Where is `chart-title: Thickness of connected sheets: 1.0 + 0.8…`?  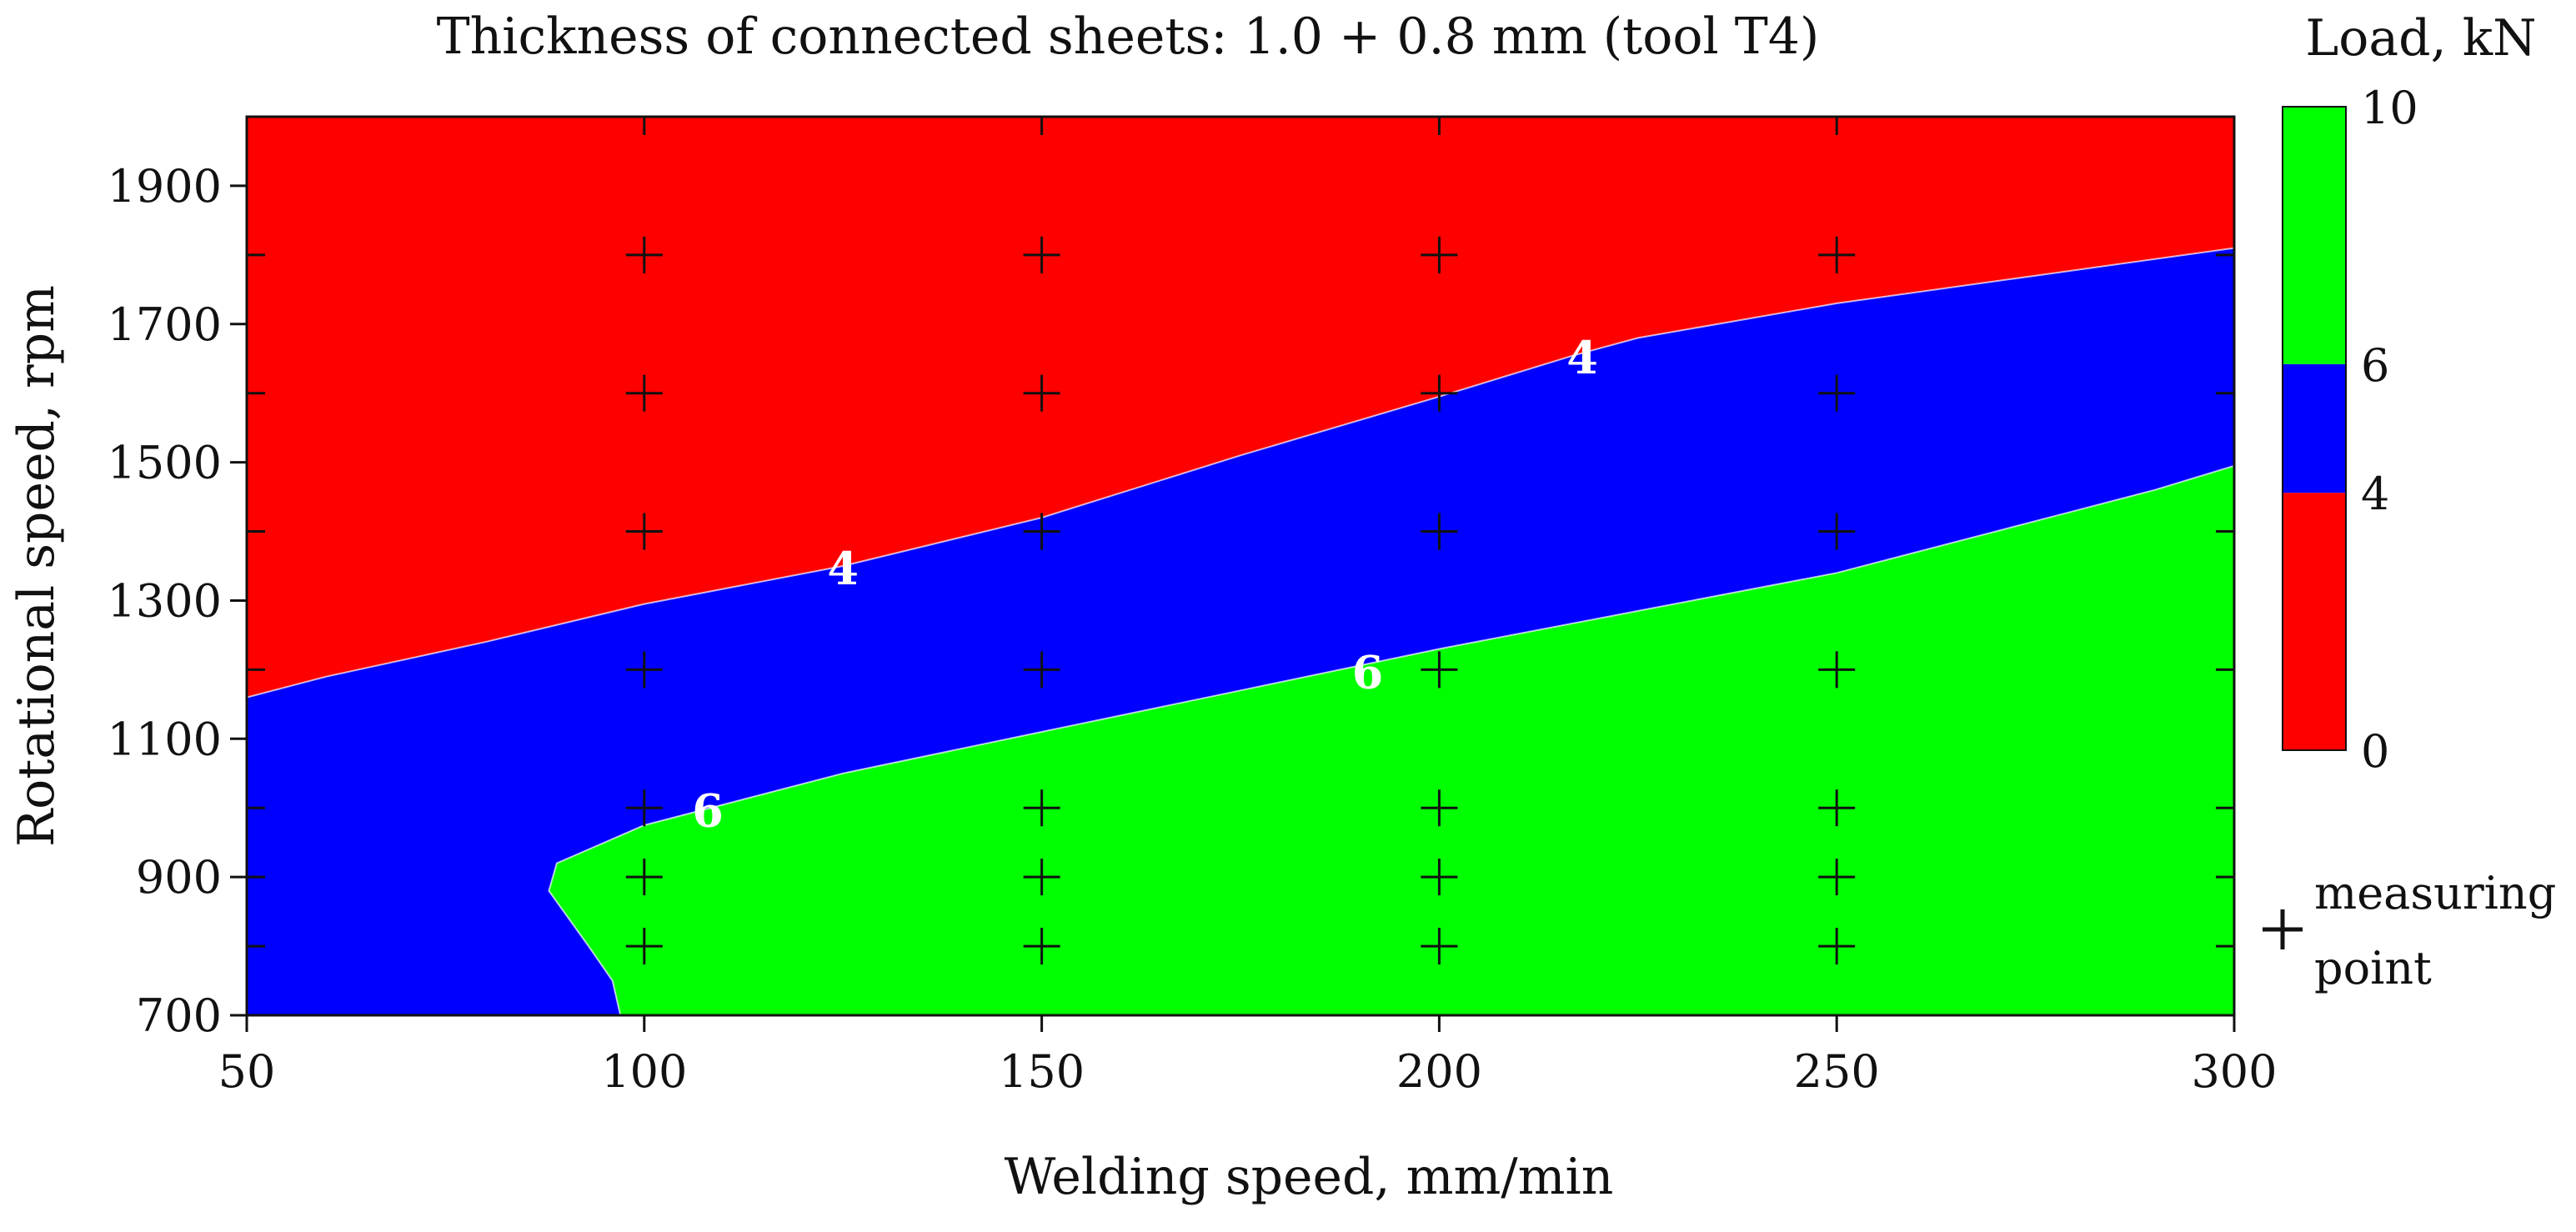 chart-title: Thickness of connected sheets: 1.0 + 0.8… is located at coordinates (1128, 37).